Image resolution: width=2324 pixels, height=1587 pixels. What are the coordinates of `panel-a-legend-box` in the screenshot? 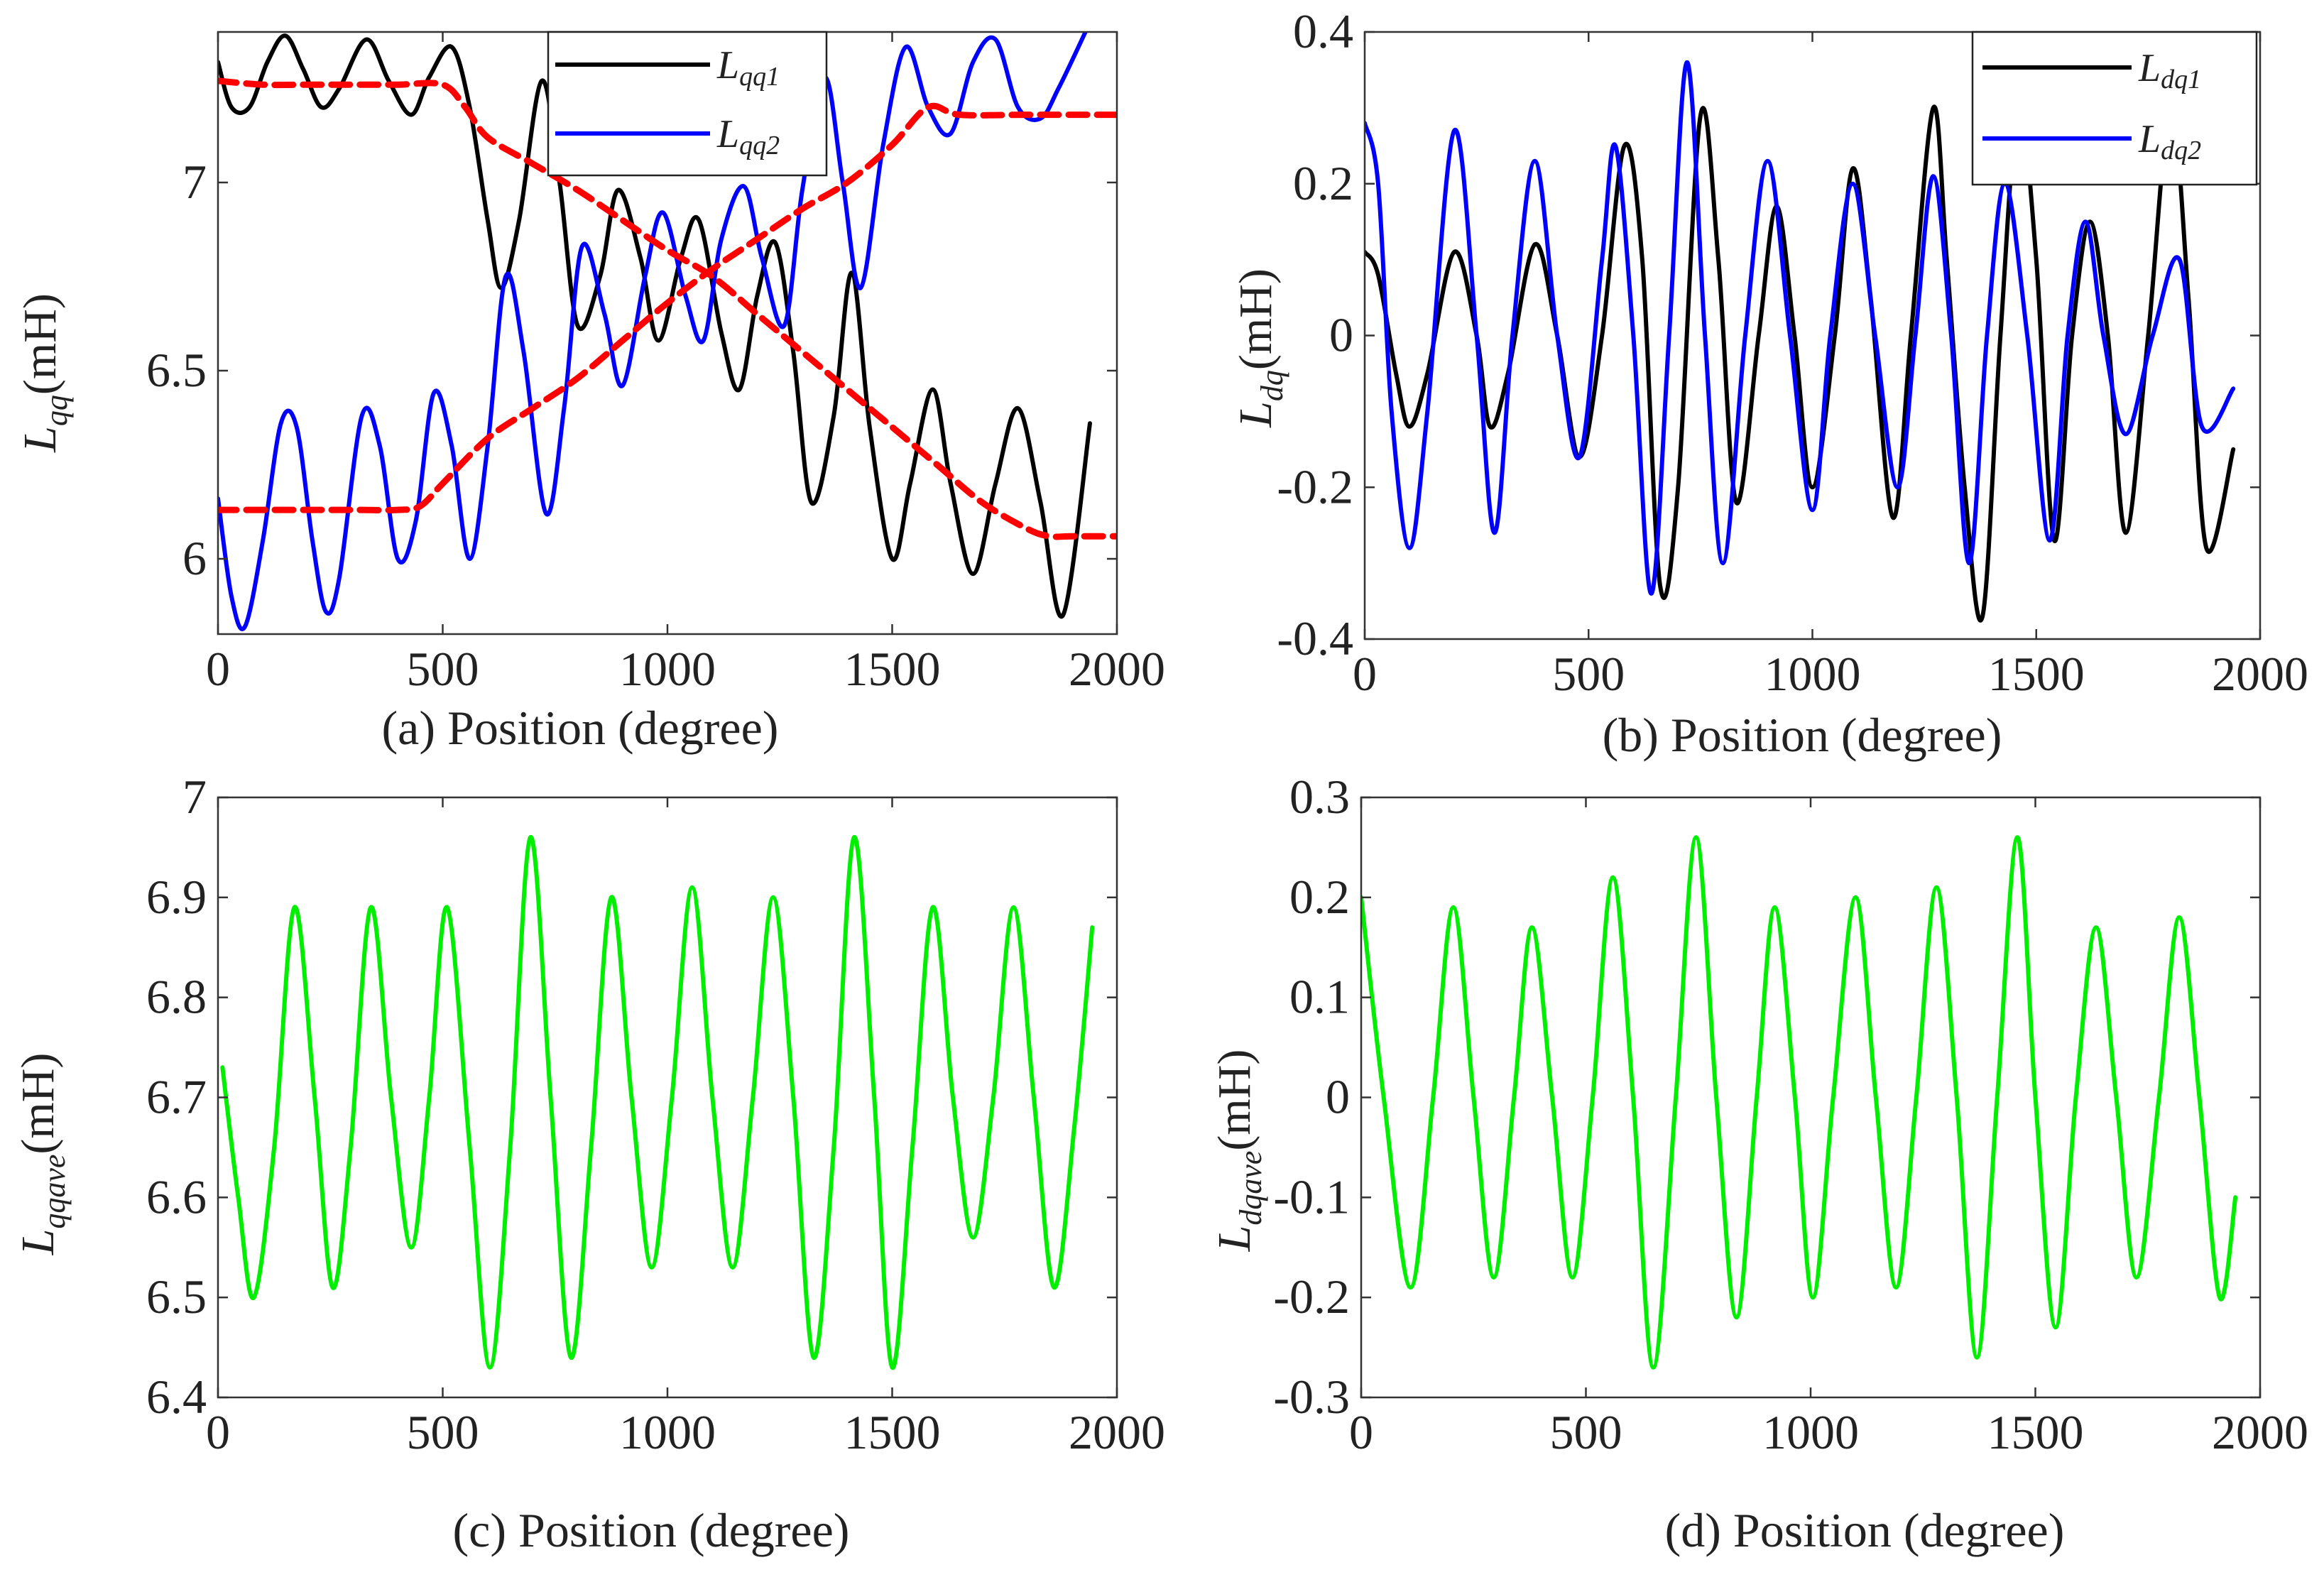 It's located at (687, 104).